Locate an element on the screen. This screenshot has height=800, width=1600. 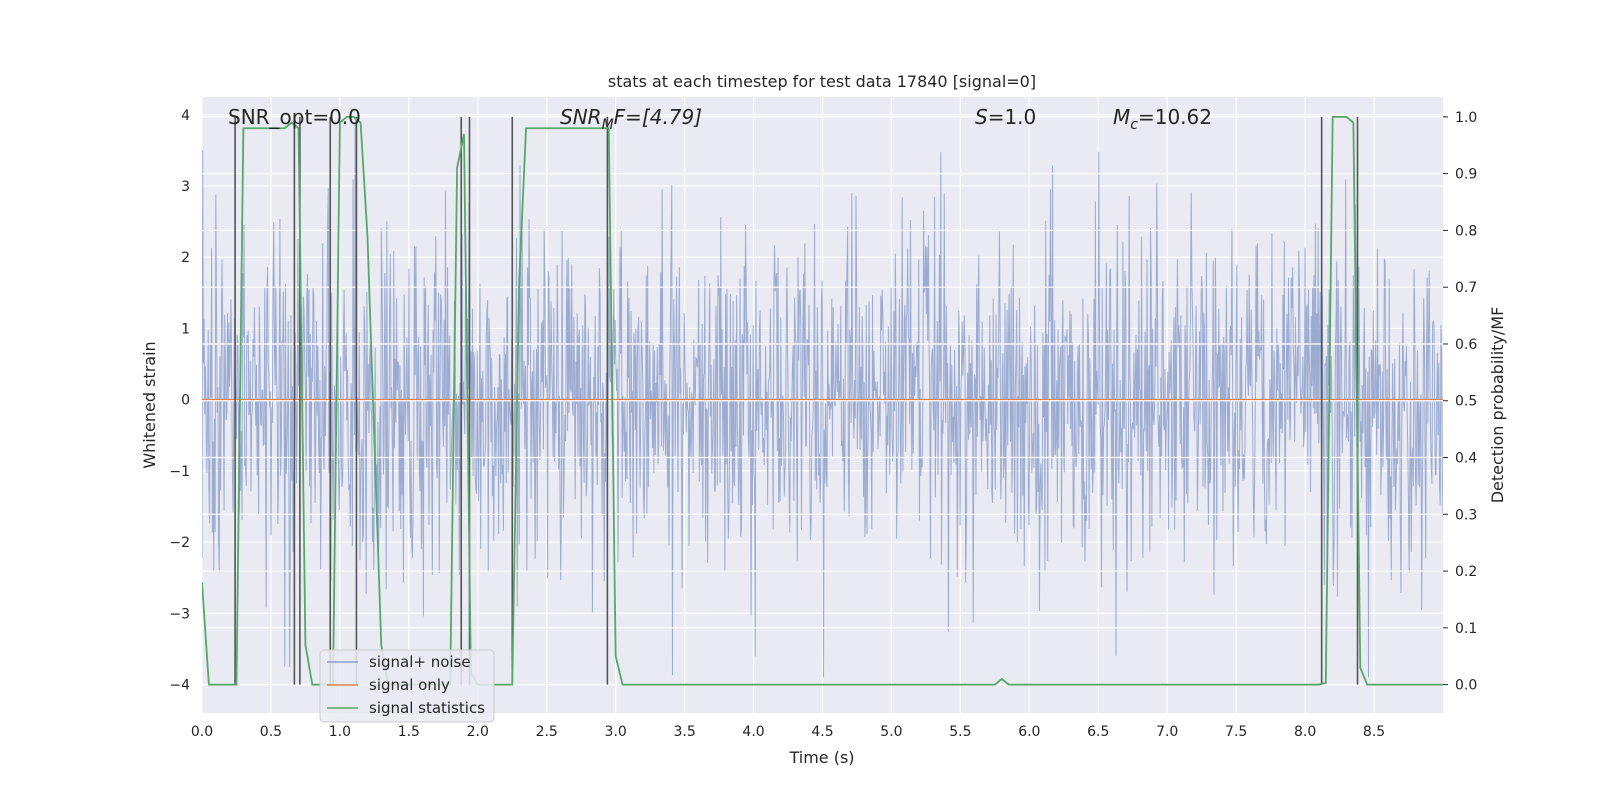
annotation-s: S=1.0 is located at coordinates (1005, 117).